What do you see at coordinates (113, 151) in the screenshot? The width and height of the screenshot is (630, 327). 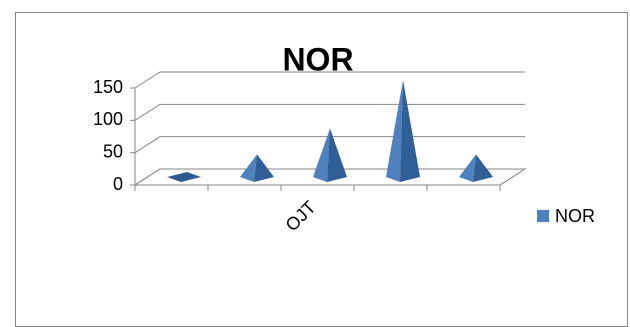 I see `y-tick-label: 50` at bounding box center [113, 151].